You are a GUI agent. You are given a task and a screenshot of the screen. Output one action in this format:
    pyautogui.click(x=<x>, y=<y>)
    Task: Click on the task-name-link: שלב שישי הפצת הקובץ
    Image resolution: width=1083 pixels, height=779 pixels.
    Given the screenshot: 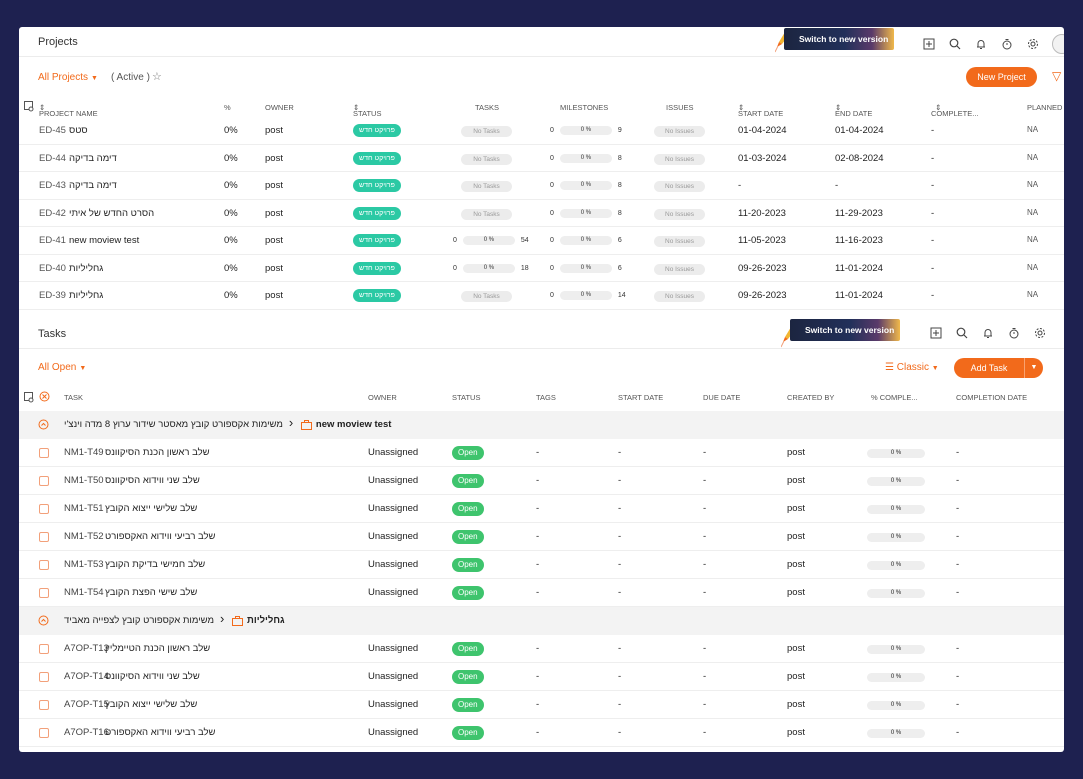 What is the action you would take?
    pyautogui.click(x=151, y=592)
    